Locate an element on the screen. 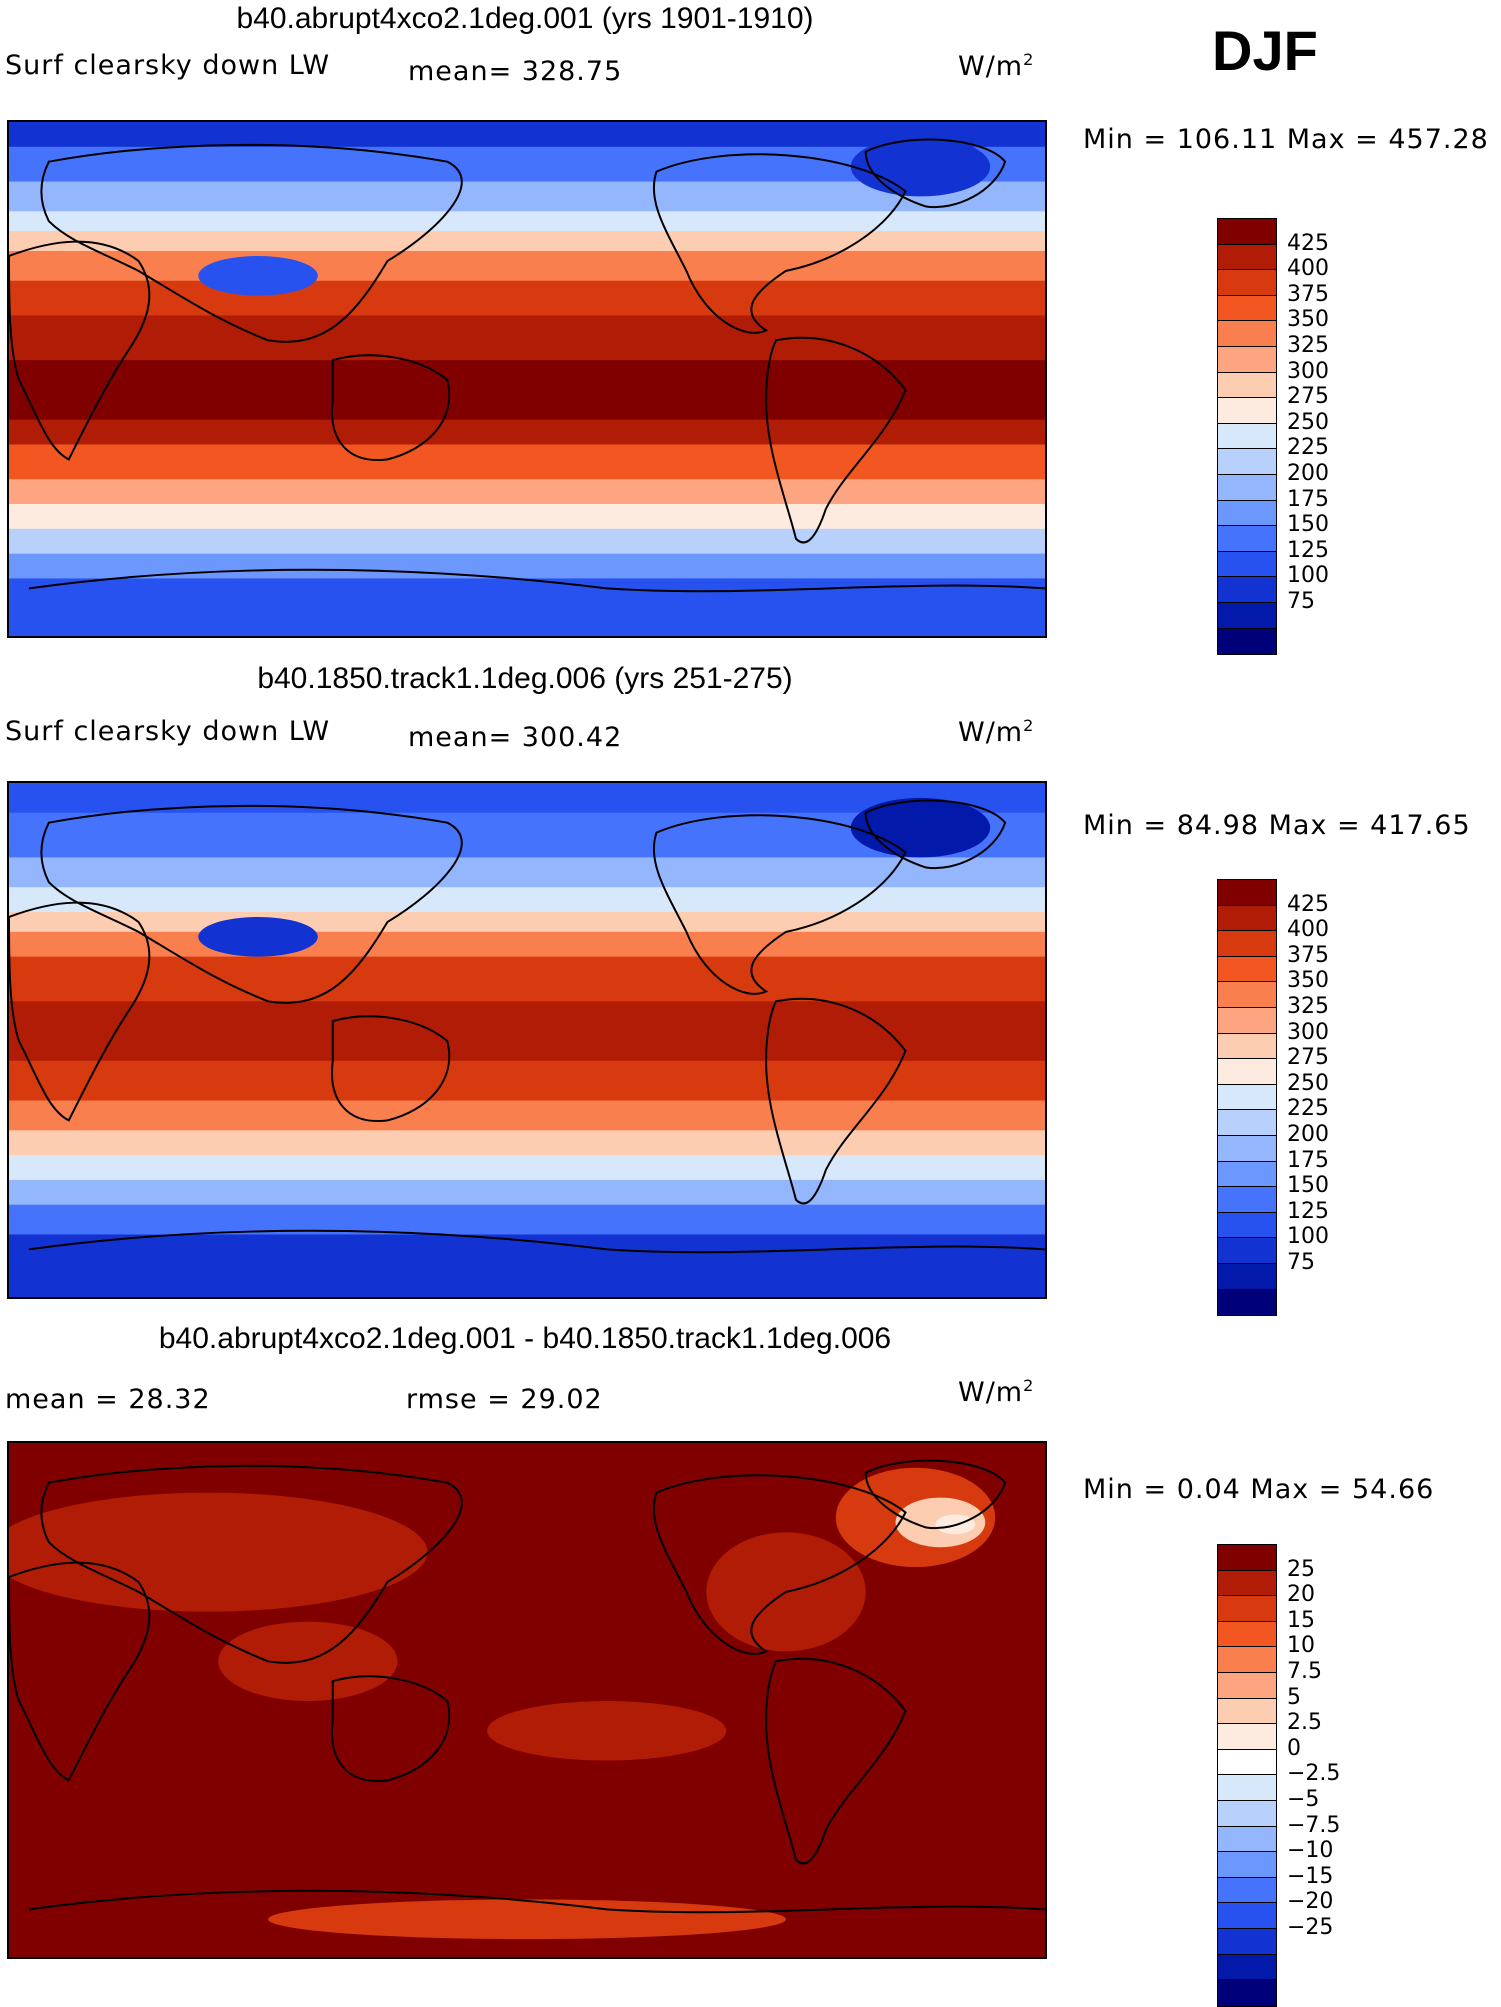 This screenshot has height=2007, width=1501. colorbar-tick-label: 125 is located at coordinates (1308, 1211).